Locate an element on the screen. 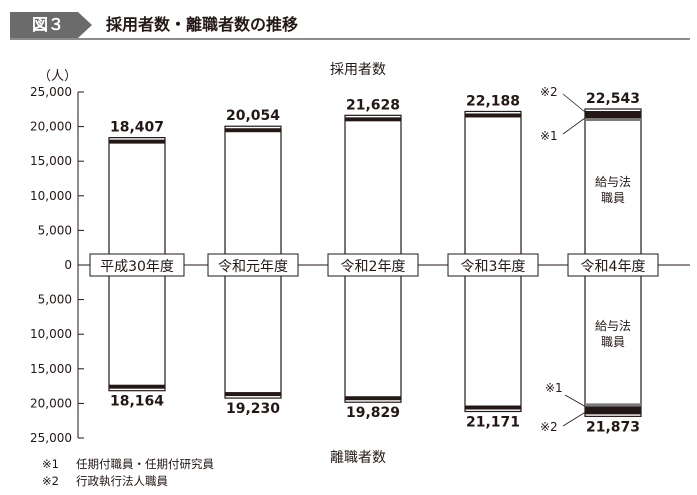 The image size is (697, 495). mark1-upper: ※1 is located at coordinates (549, 136).